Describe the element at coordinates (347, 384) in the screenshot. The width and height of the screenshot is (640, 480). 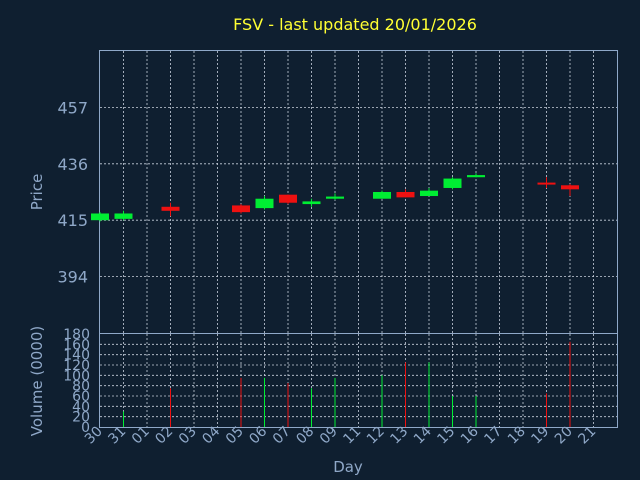
I see `volume-bars` at that location.